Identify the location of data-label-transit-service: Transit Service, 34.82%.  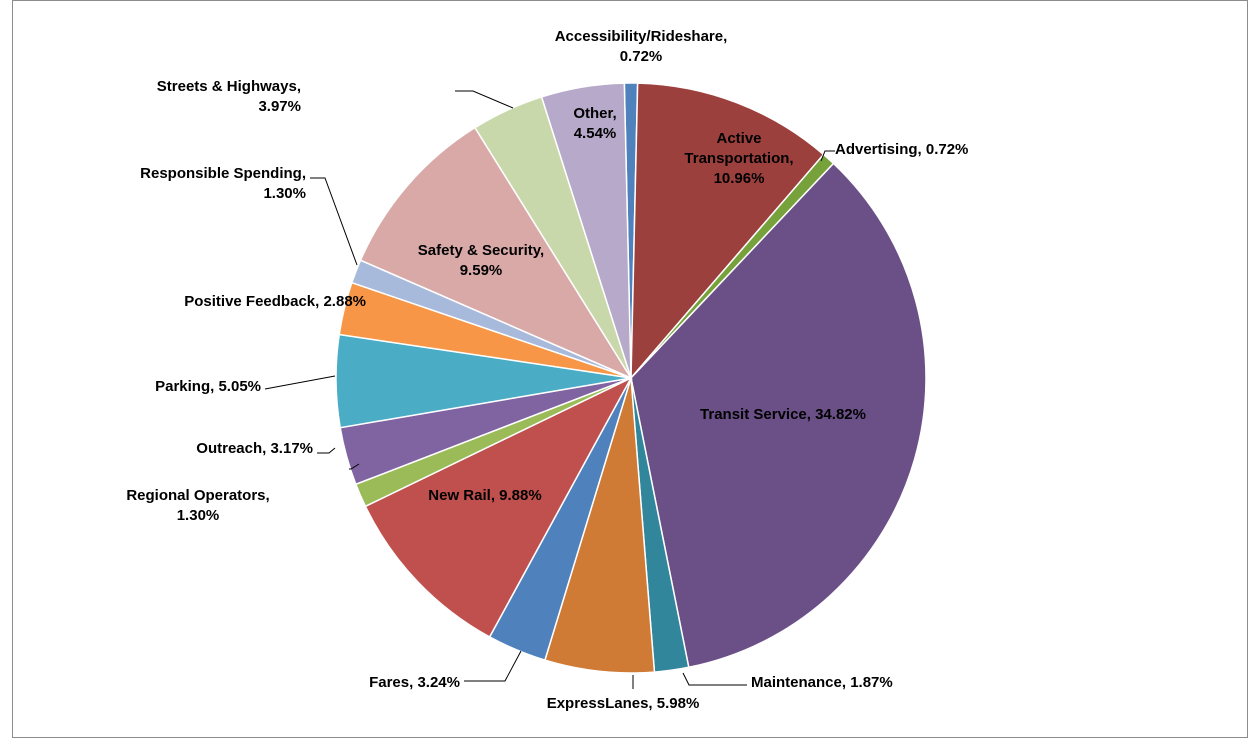
(783, 414).